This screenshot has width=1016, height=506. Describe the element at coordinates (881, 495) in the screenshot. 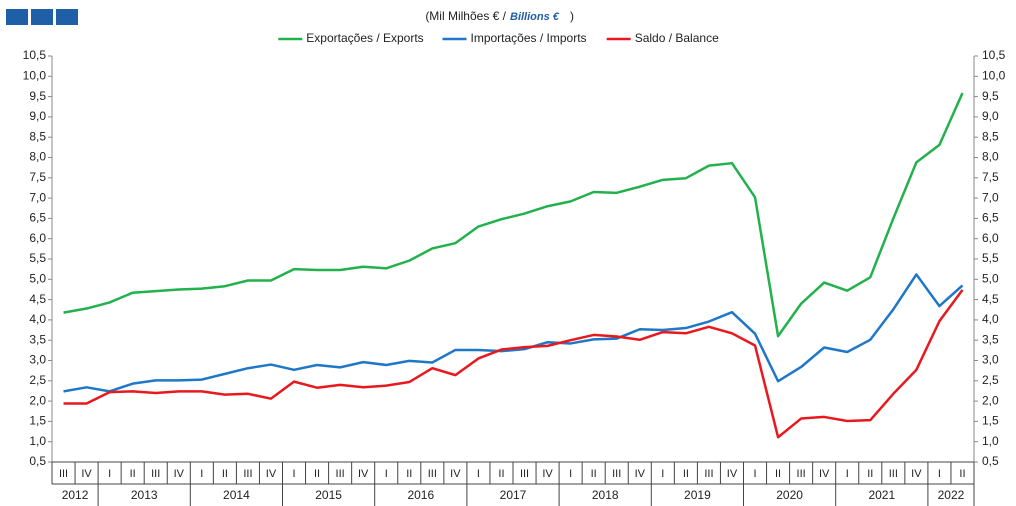

I see `year-label: 2021` at that location.